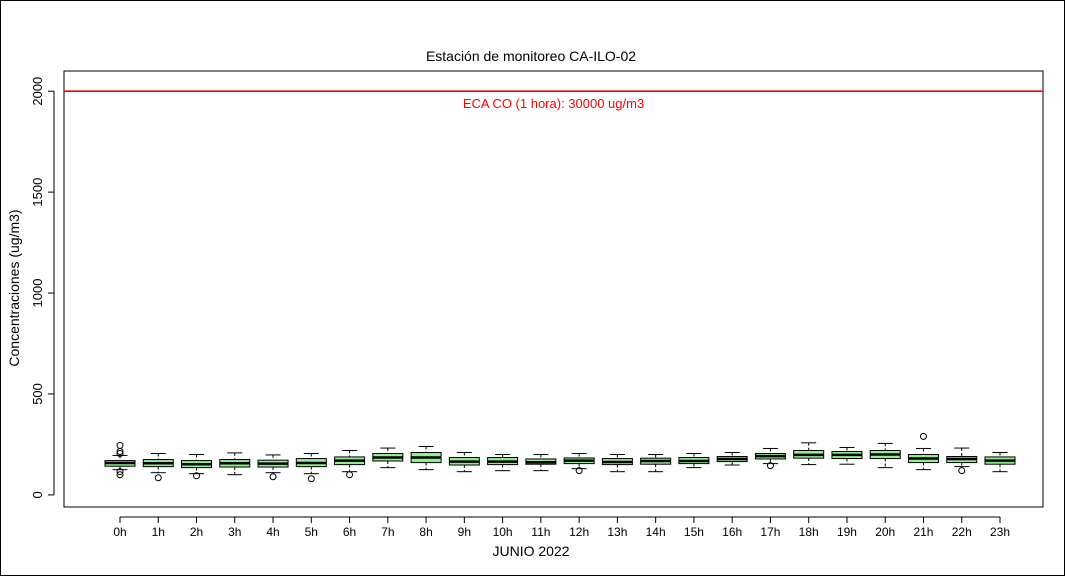 This screenshot has height=576, width=1065. Describe the element at coordinates (158, 467) in the screenshot. I see `box-1h` at that location.